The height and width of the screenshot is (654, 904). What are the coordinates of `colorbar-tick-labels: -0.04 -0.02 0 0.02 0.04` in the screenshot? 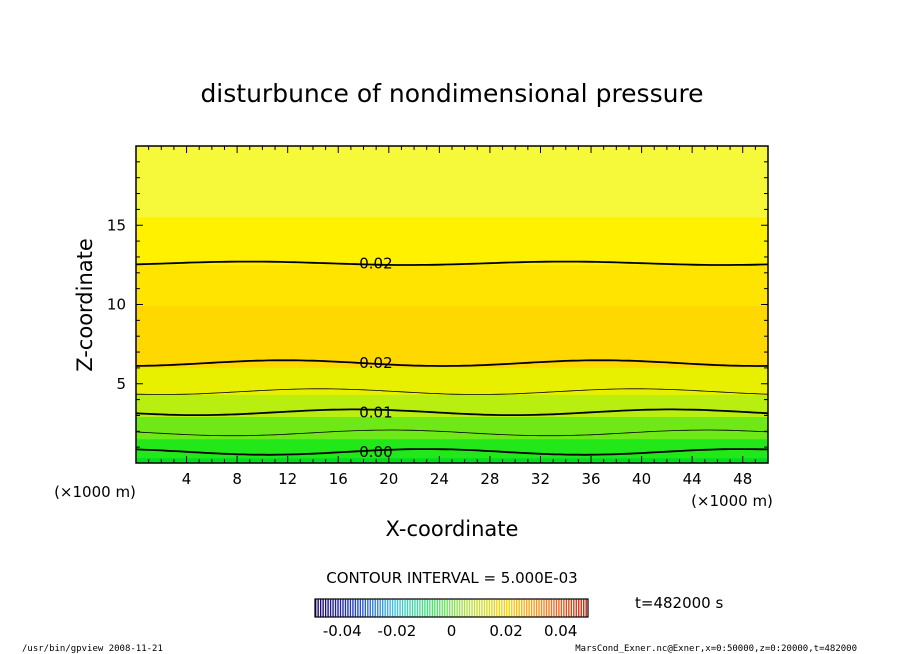 It's located at (450, 631).